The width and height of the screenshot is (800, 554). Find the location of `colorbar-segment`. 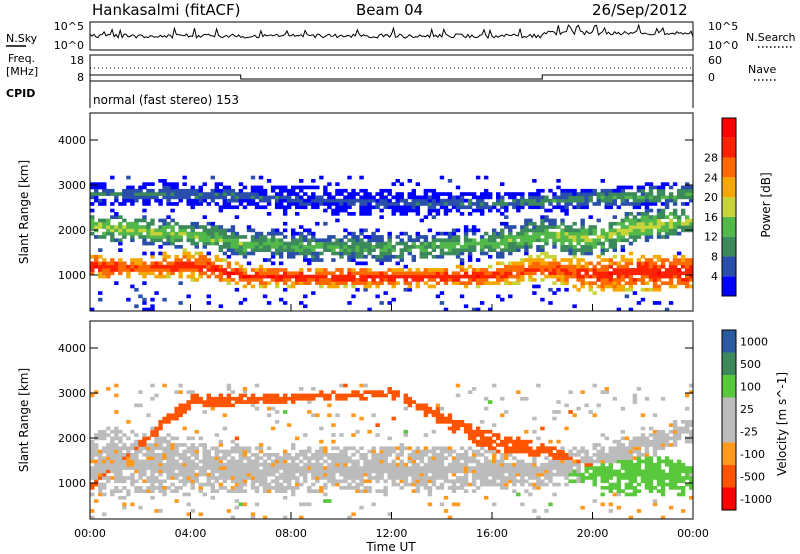

colorbar-segment is located at coordinates (729, 128).